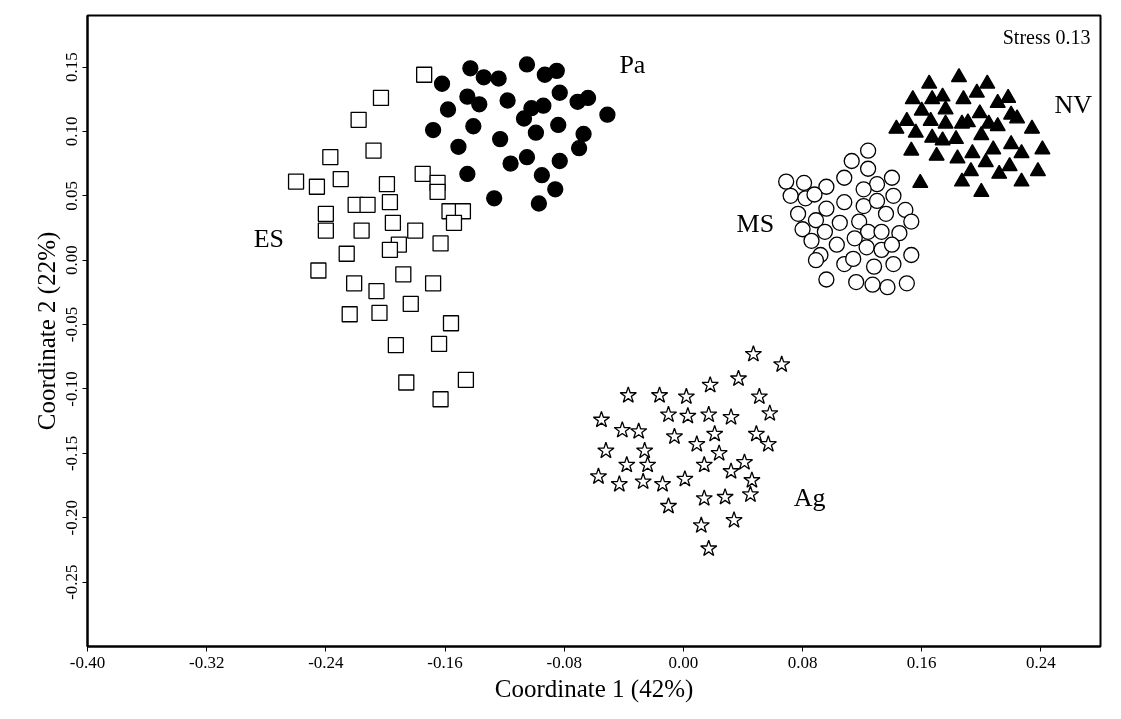 The width and height of the screenshot is (1121, 719). I want to click on y-tick-label: 0.00, so click(72, 260).